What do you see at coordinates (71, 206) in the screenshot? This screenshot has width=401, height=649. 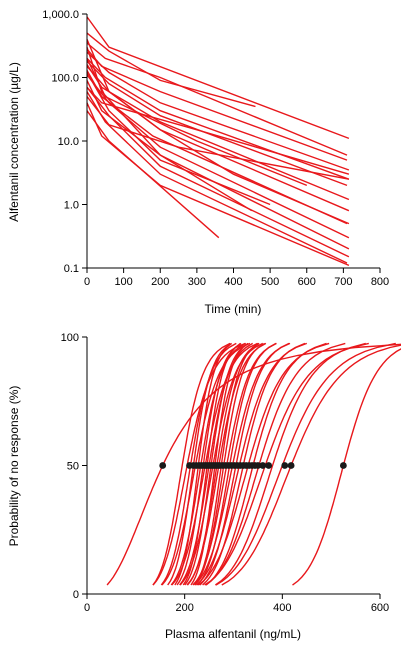 I see `y-tick-label: 1.0` at bounding box center [71, 206].